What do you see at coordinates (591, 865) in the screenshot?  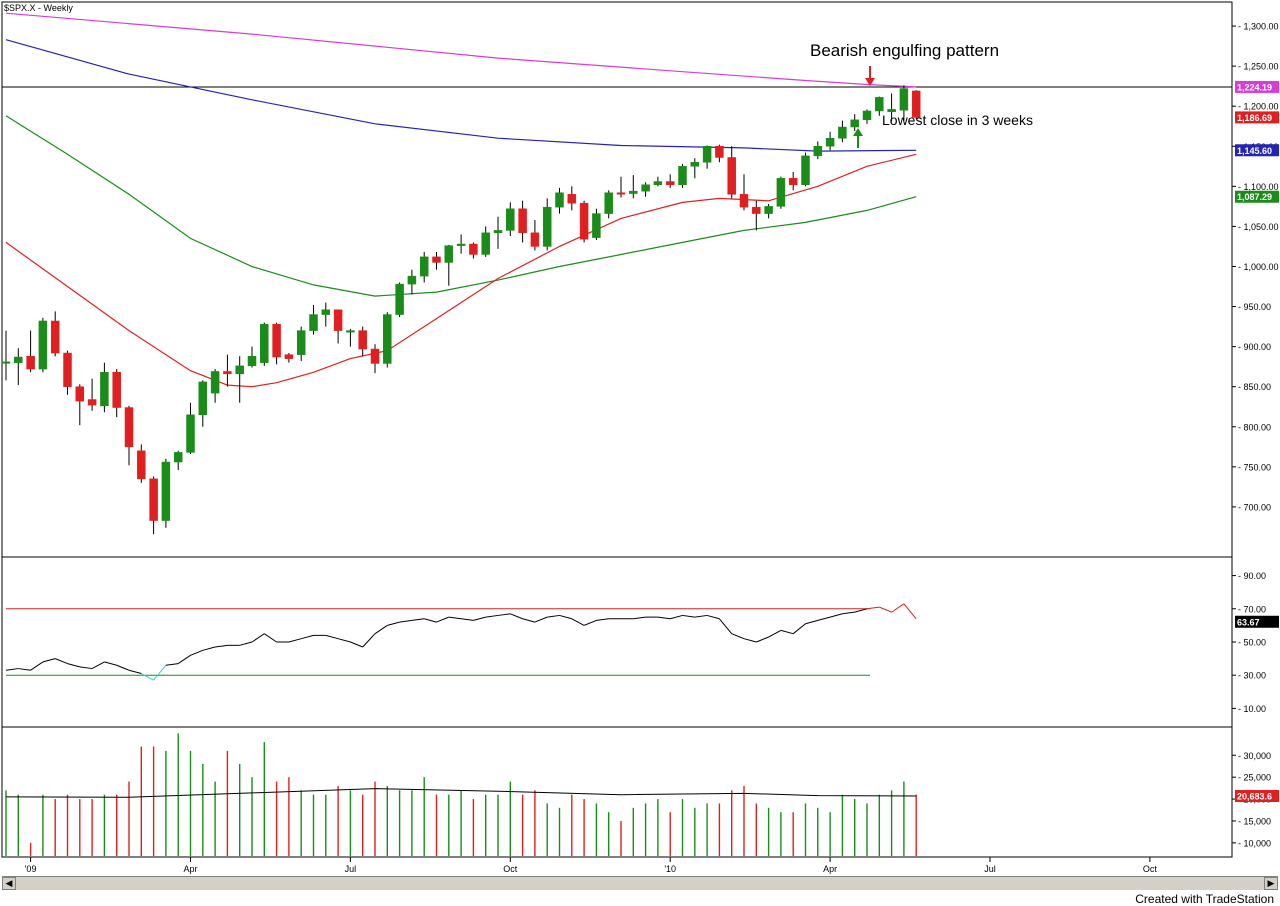 I see `time-axis: '09 Apr Jul Oct '10 Apr Jul Oct` at bounding box center [591, 865].